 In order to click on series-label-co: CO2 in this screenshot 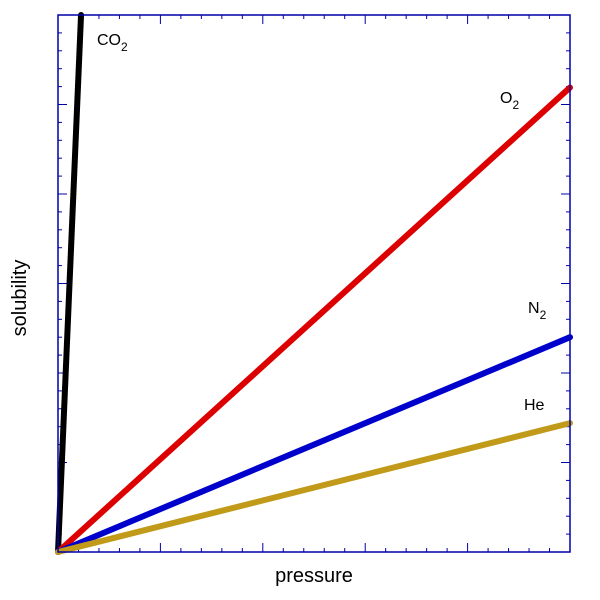, I will do `click(112, 43)`.